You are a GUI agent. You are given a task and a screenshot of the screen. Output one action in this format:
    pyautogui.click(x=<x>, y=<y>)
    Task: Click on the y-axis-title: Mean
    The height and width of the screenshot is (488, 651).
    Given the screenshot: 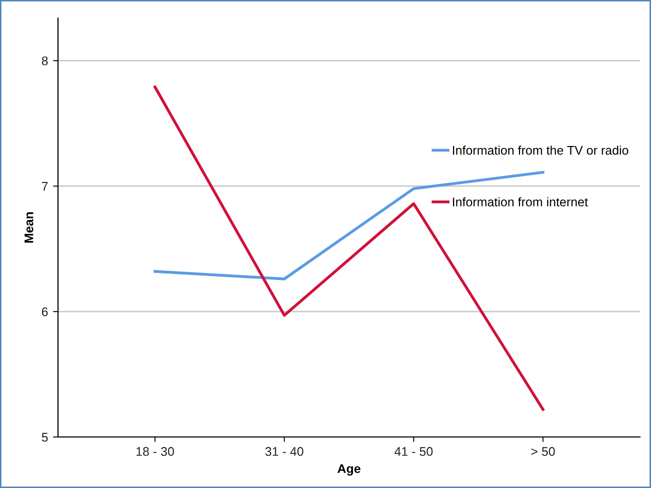 What is the action you would take?
    pyautogui.click(x=29, y=227)
    